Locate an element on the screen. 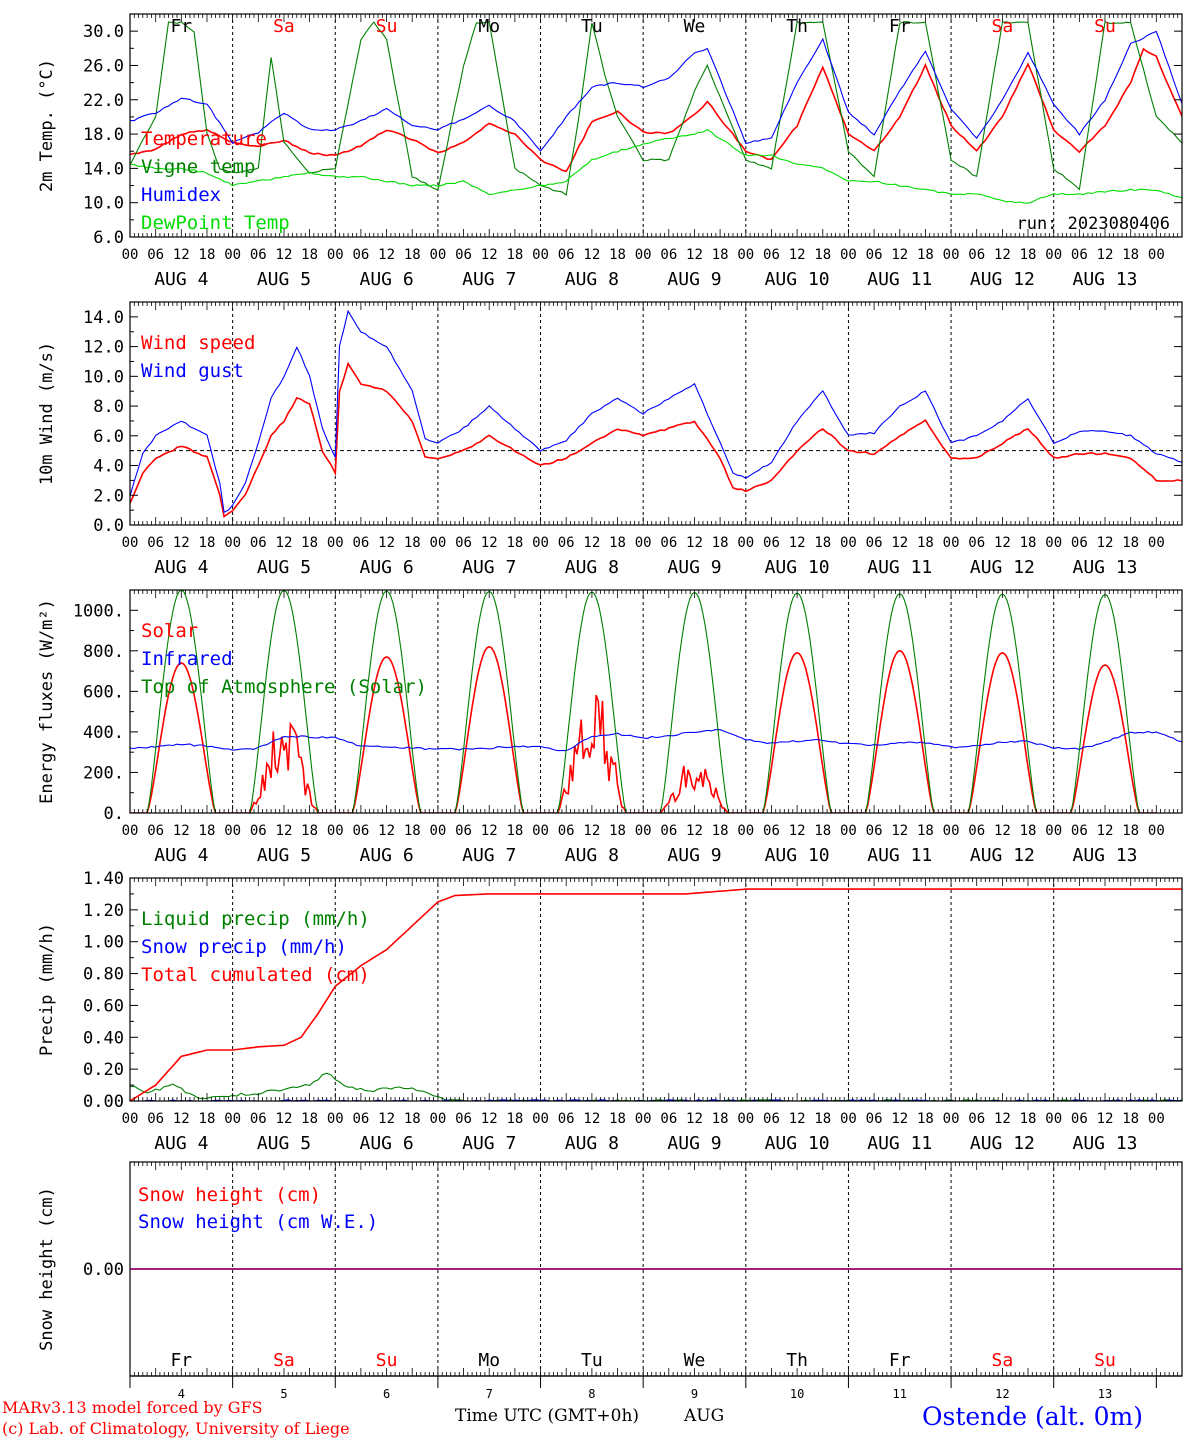 The image size is (1194, 1440). legend-vigne-temp: Vigne temp is located at coordinates (198, 167).